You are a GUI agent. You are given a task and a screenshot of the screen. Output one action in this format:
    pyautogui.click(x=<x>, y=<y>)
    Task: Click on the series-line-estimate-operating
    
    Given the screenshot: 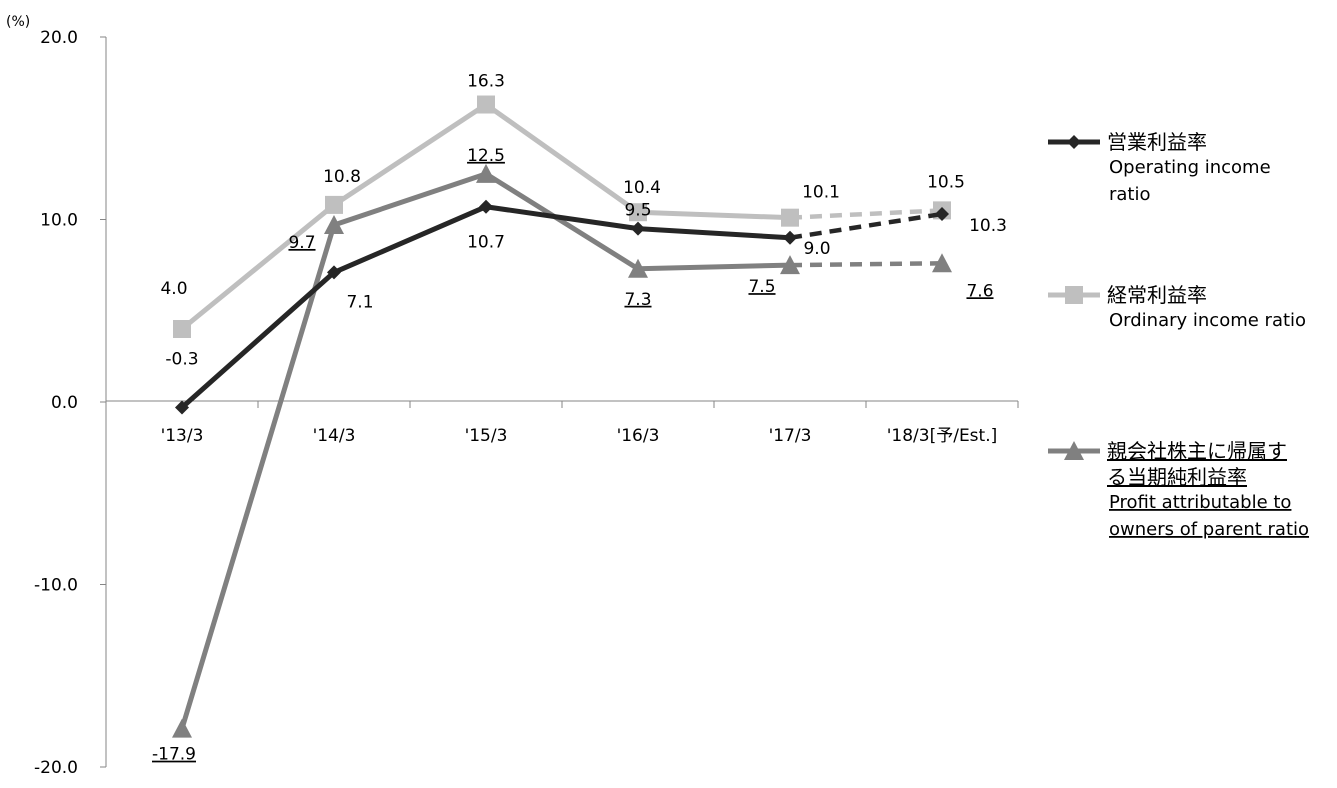 What is the action you would take?
    pyautogui.click(x=866, y=225)
    